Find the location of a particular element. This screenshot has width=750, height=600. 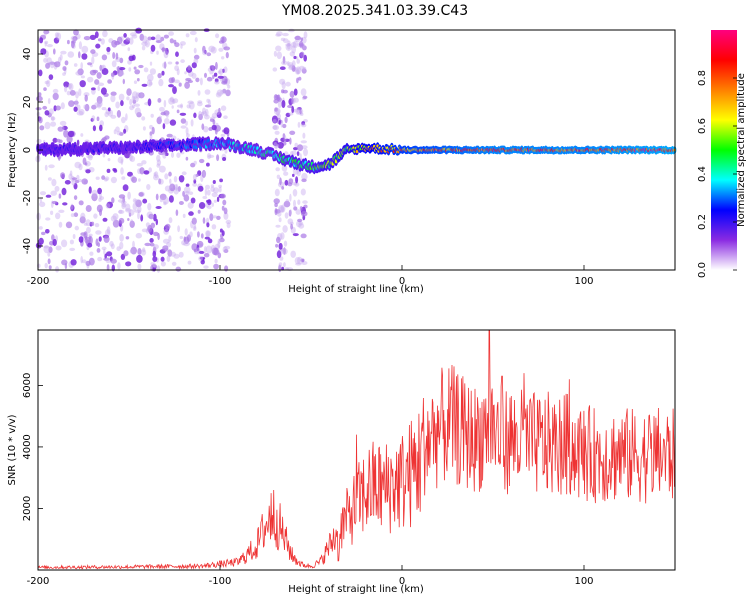

snr-x-label: Height of straight line (km) is located at coordinates (356, 589).